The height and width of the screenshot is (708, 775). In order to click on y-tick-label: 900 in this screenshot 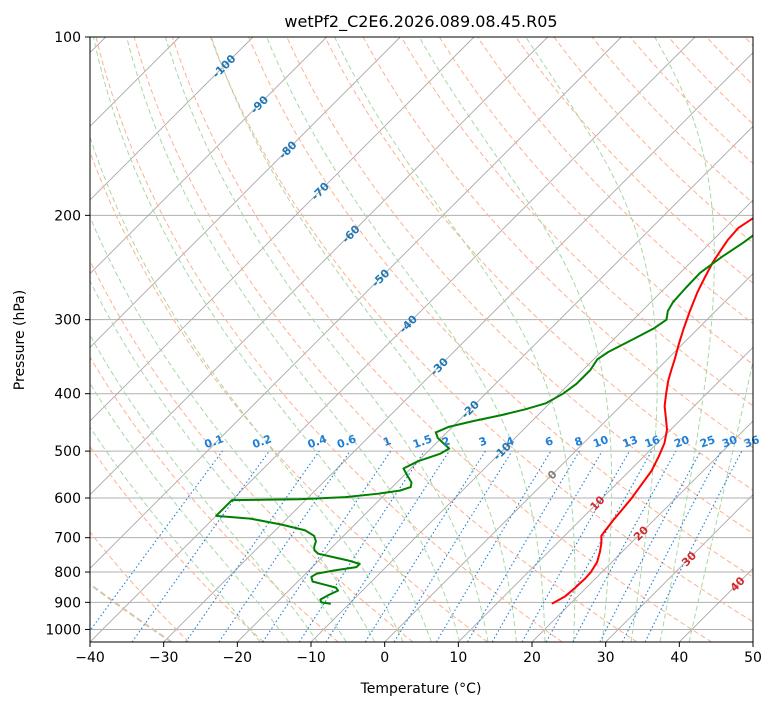, I will do `click(67, 603)`.